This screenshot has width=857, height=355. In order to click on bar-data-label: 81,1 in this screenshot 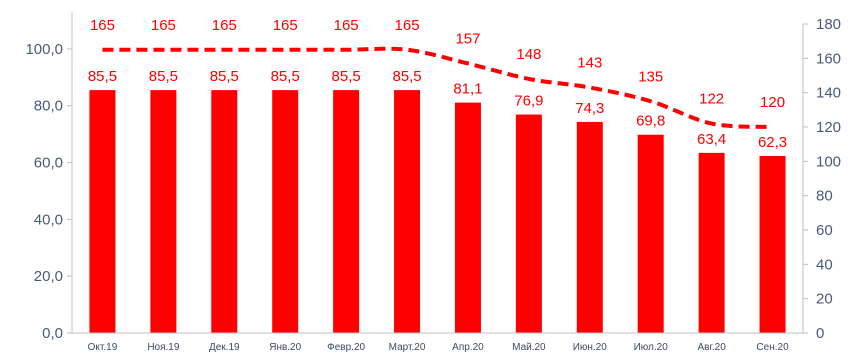, I will do `click(467, 89)`.